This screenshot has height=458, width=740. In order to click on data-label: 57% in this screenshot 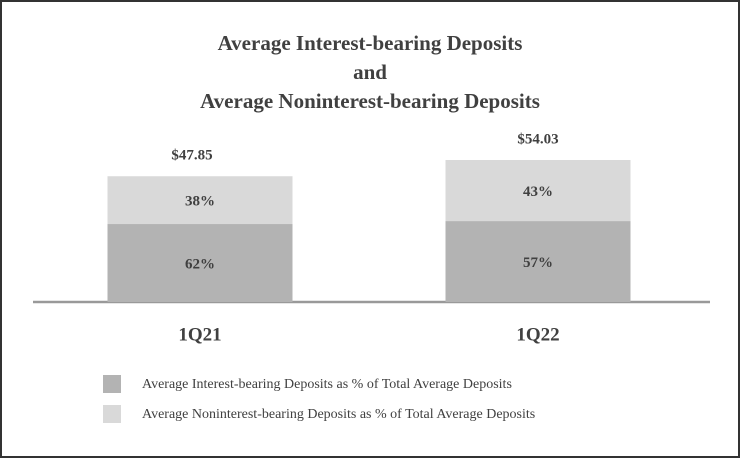, I will do `click(538, 263)`.